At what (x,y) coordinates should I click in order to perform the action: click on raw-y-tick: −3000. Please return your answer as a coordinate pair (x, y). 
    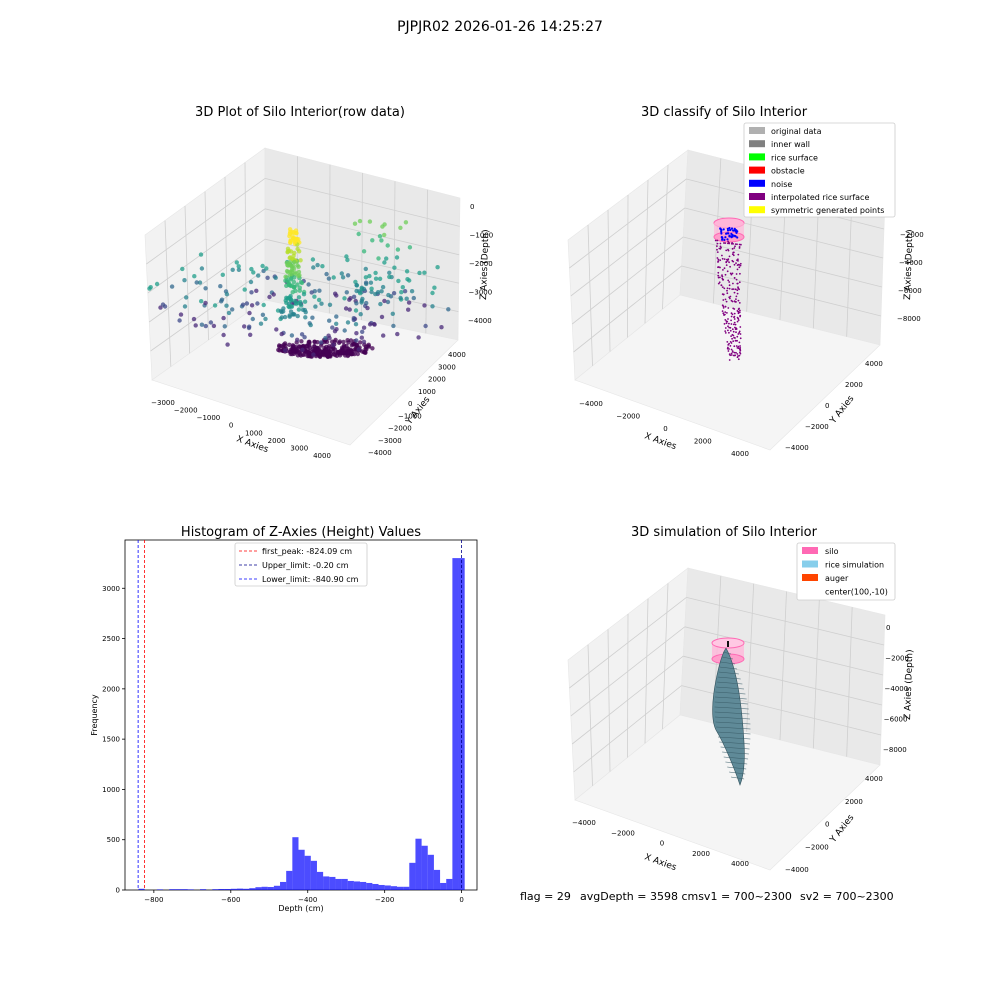
    Looking at the image, I should click on (390, 441).